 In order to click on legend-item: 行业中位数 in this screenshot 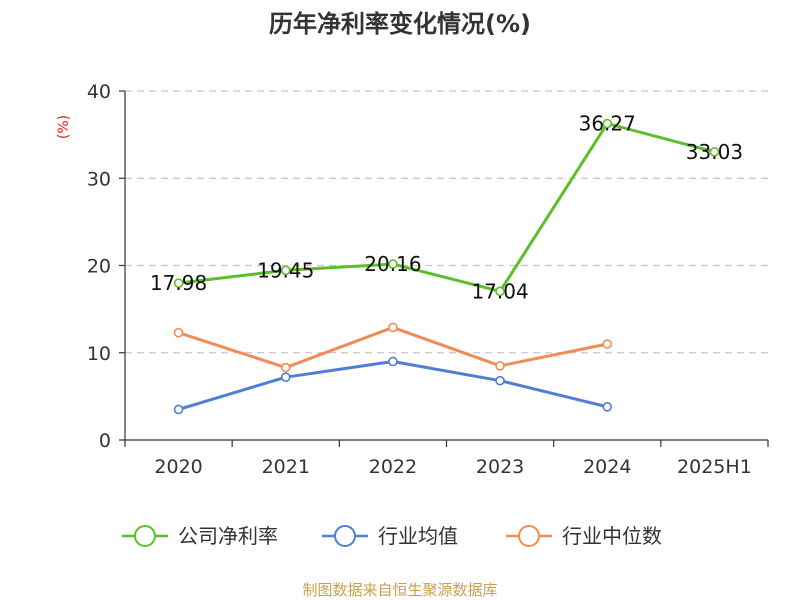, I will do `click(584, 536)`.